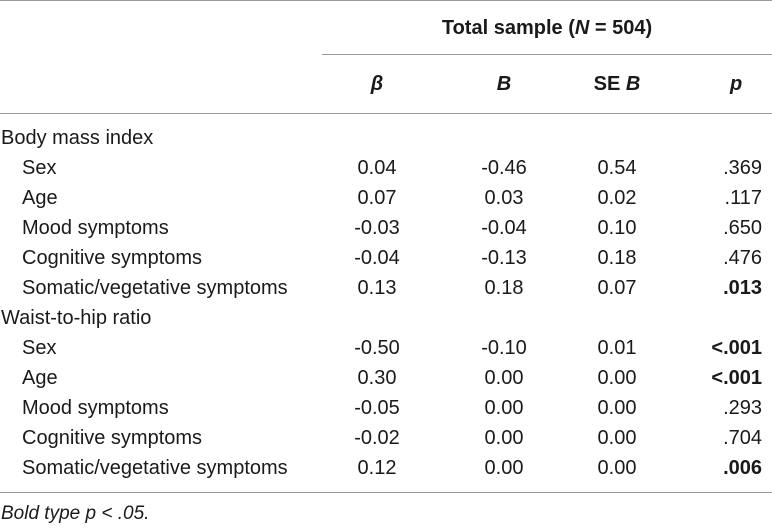  What do you see at coordinates (742, 168) in the screenshot?
I see `p-value-cell: .369` at bounding box center [742, 168].